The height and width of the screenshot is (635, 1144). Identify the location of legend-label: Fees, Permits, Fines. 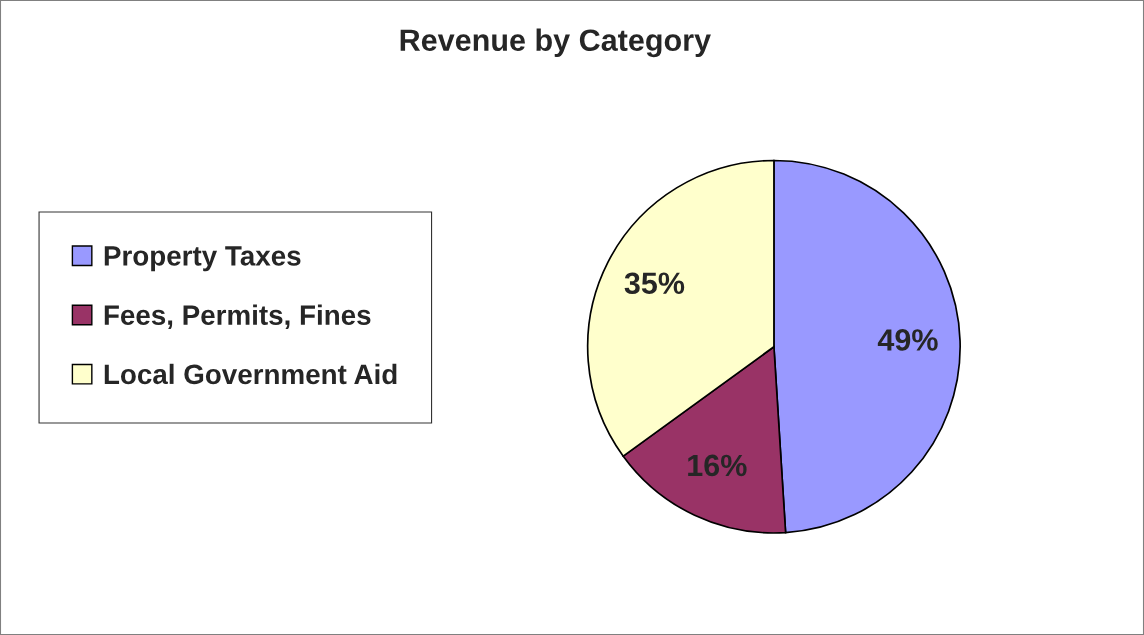
(237, 316).